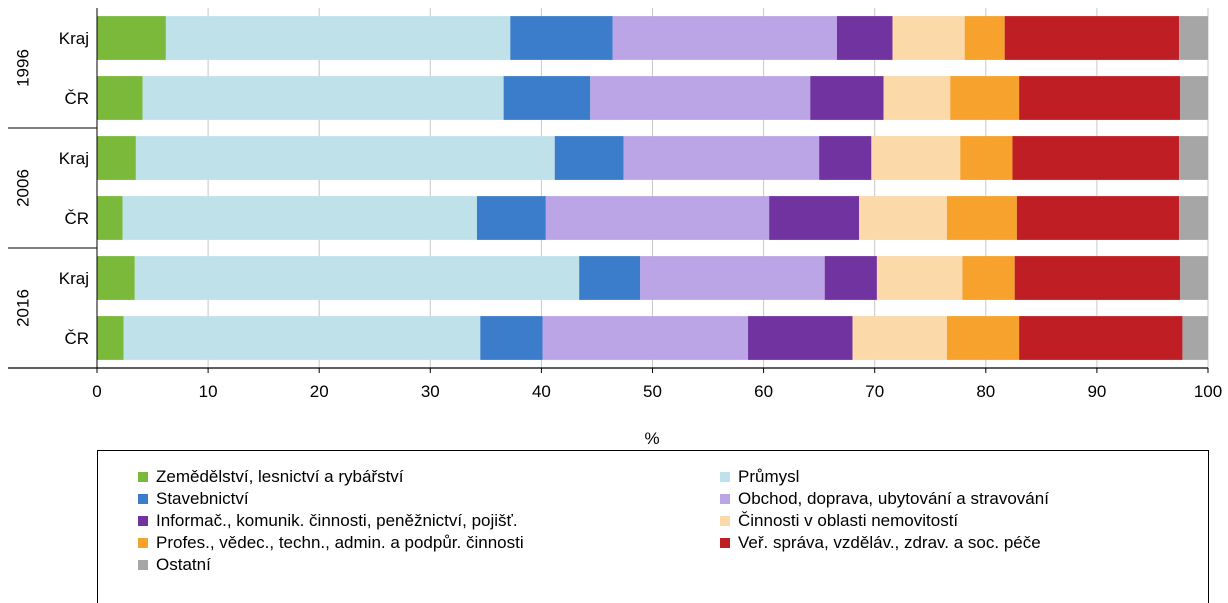  I want to click on x-axis-label: %, so click(651, 438).